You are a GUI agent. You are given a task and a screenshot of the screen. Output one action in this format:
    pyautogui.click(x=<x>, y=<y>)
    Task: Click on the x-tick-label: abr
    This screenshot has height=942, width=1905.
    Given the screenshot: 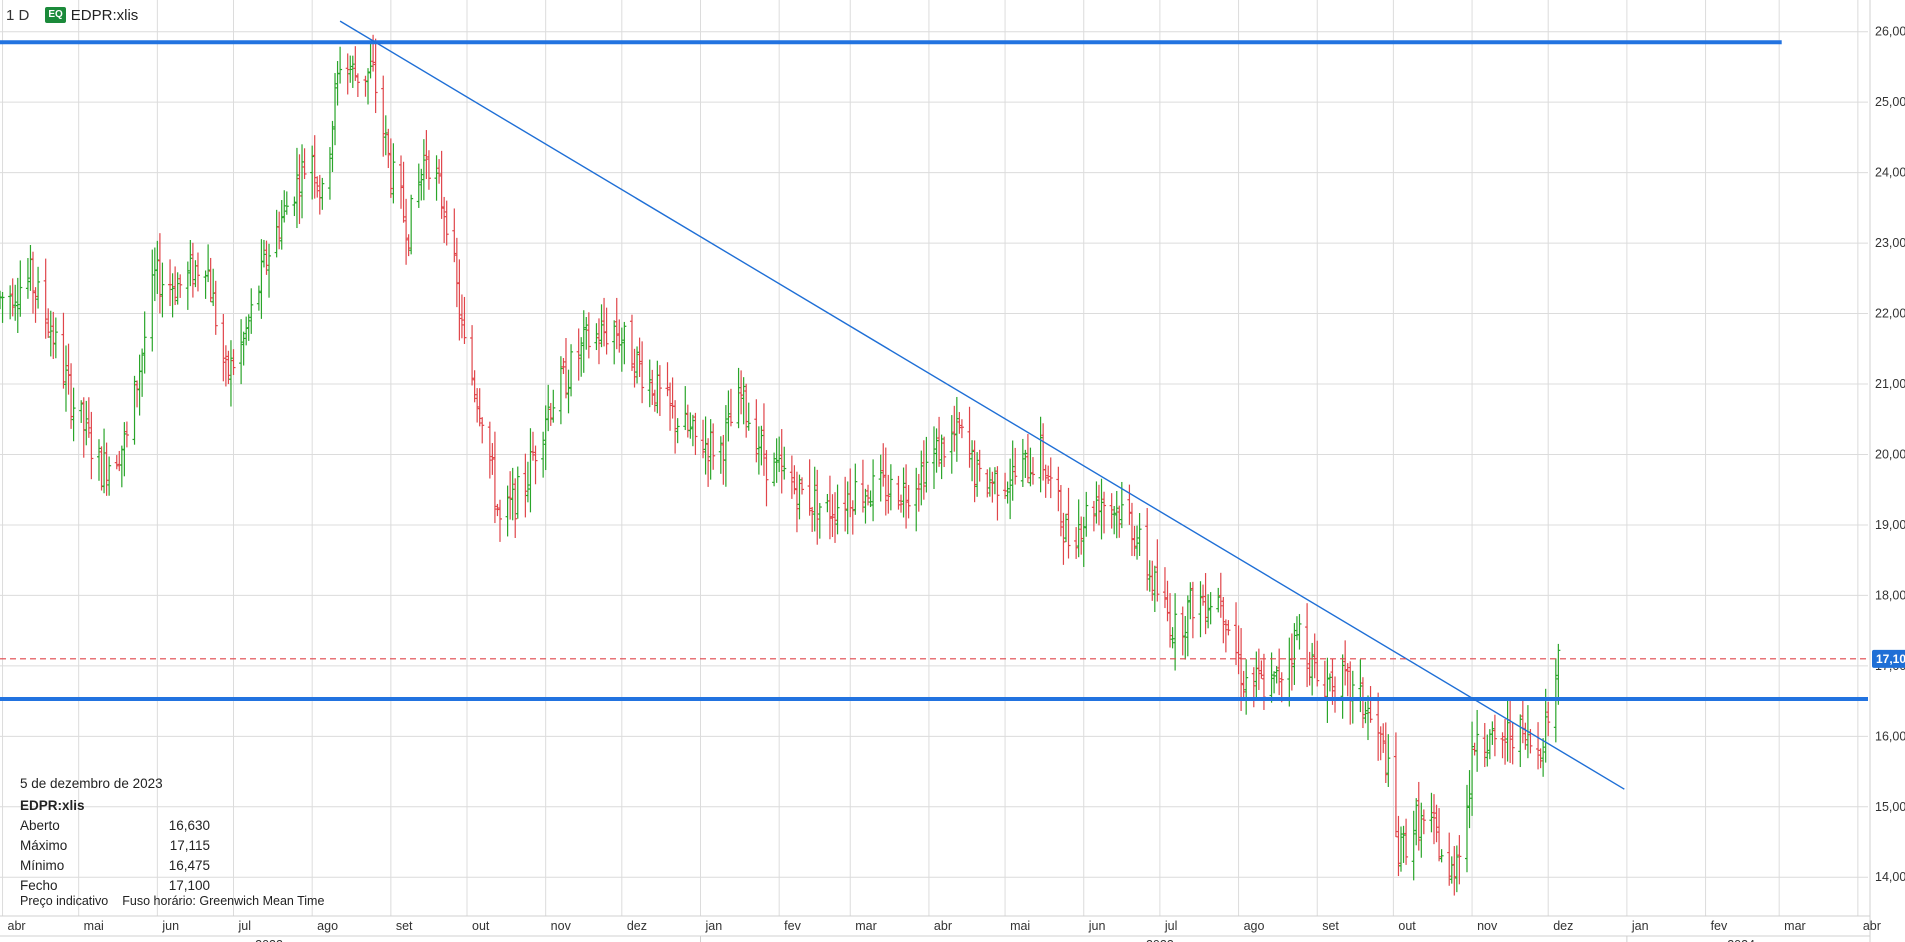 What is the action you would take?
    pyautogui.click(x=1872, y=926)
    